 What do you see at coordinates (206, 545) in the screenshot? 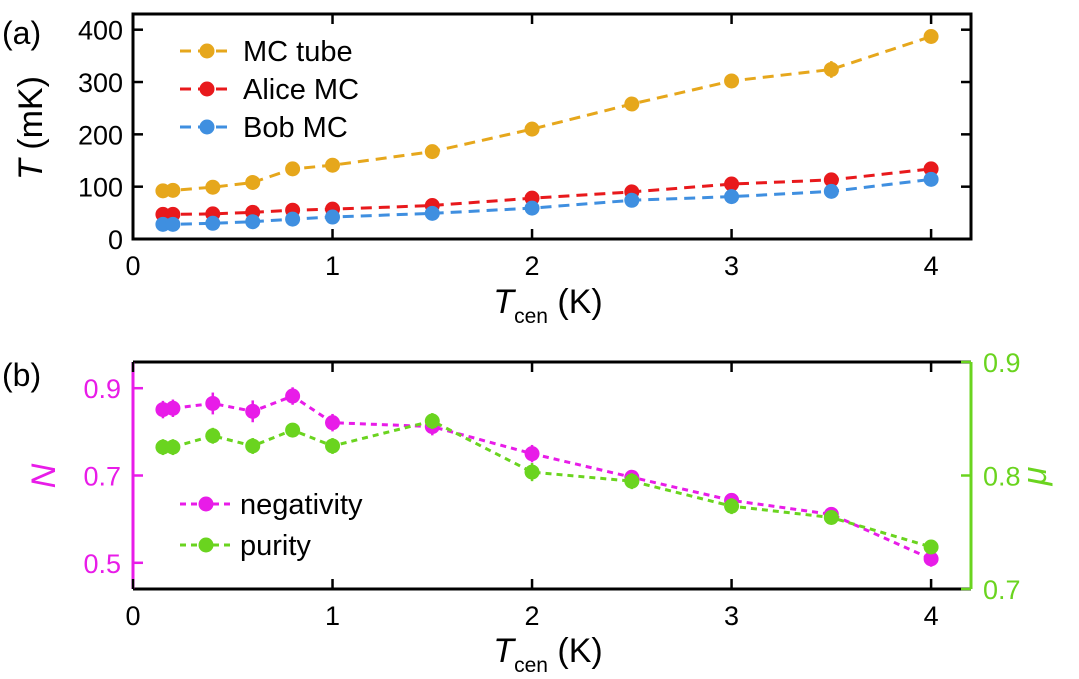
I see `legend-marker-purity` at bounding box center [206, 545].